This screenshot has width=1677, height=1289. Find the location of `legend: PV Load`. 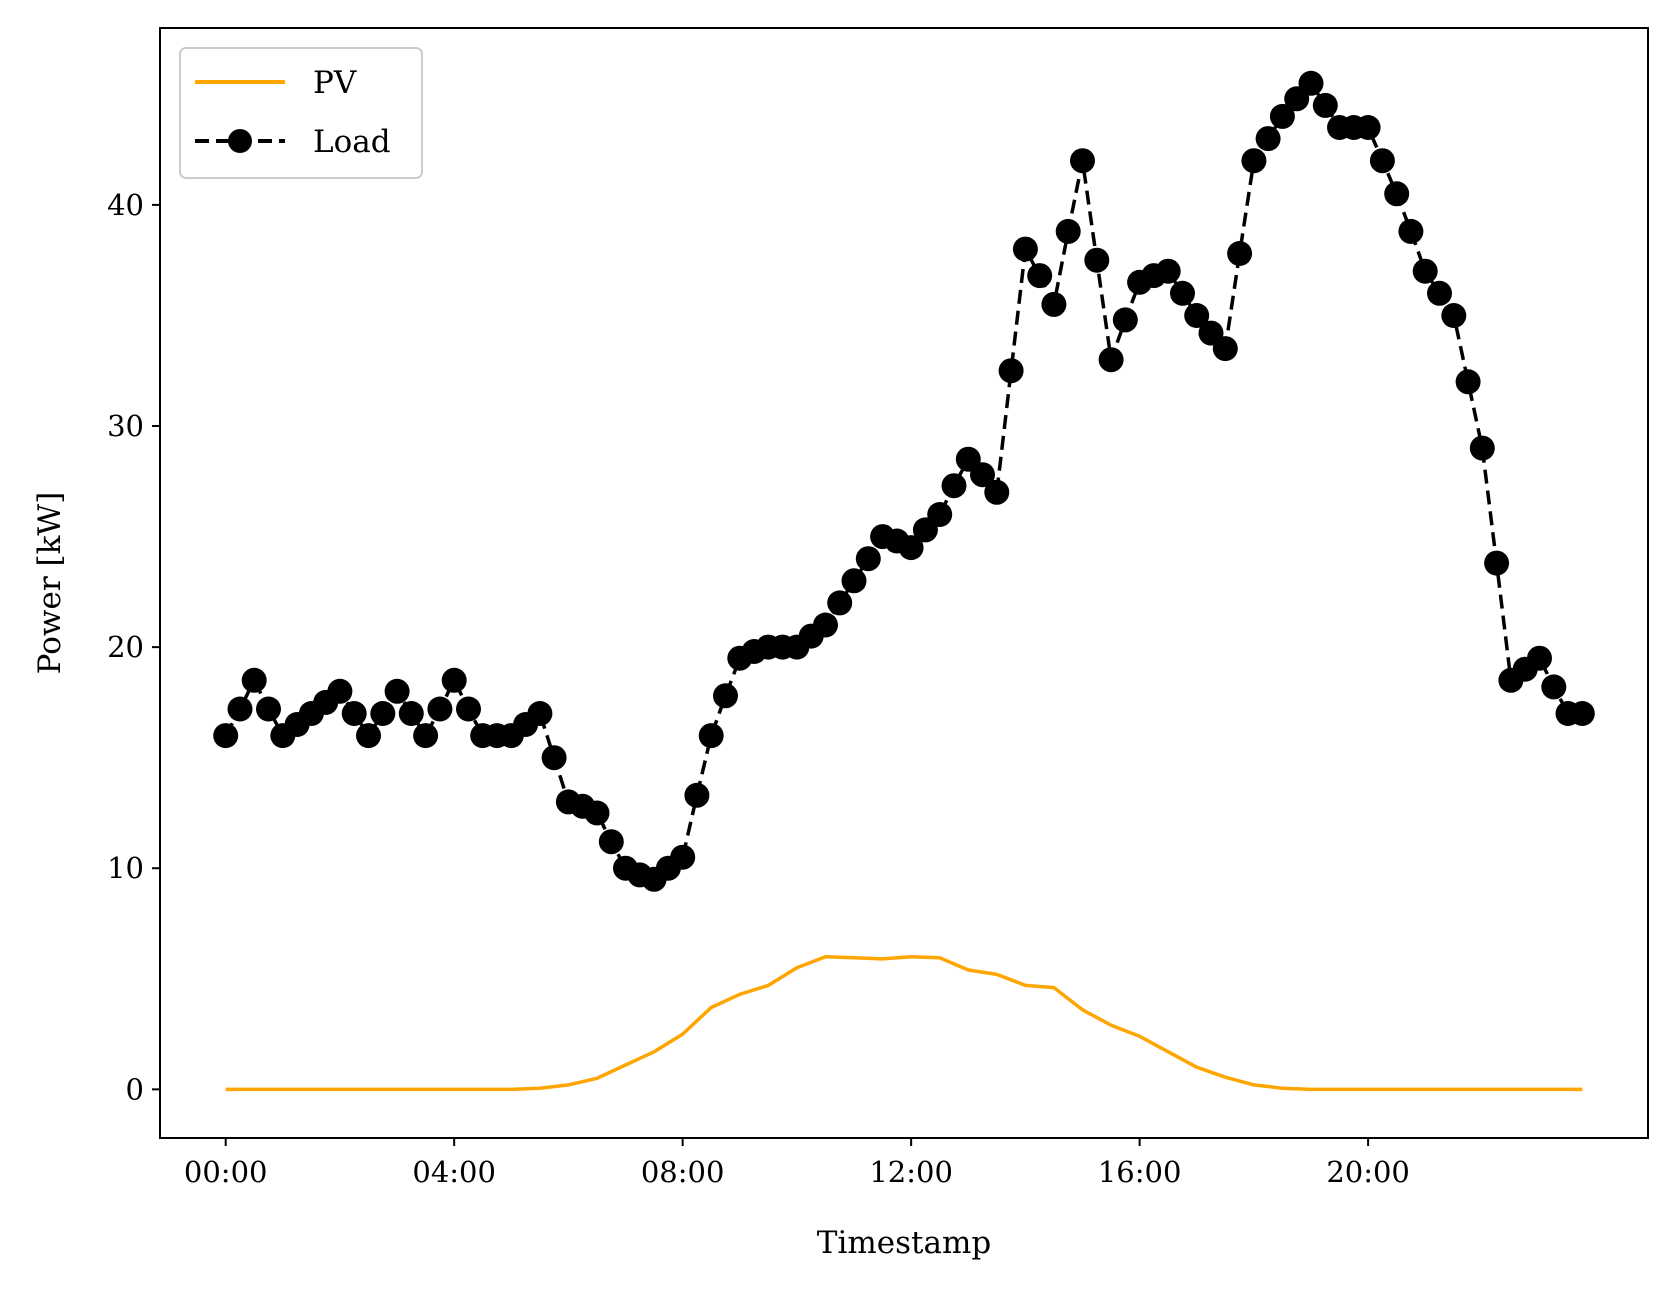

legend: PV Load is located at coordinates (301, 113).